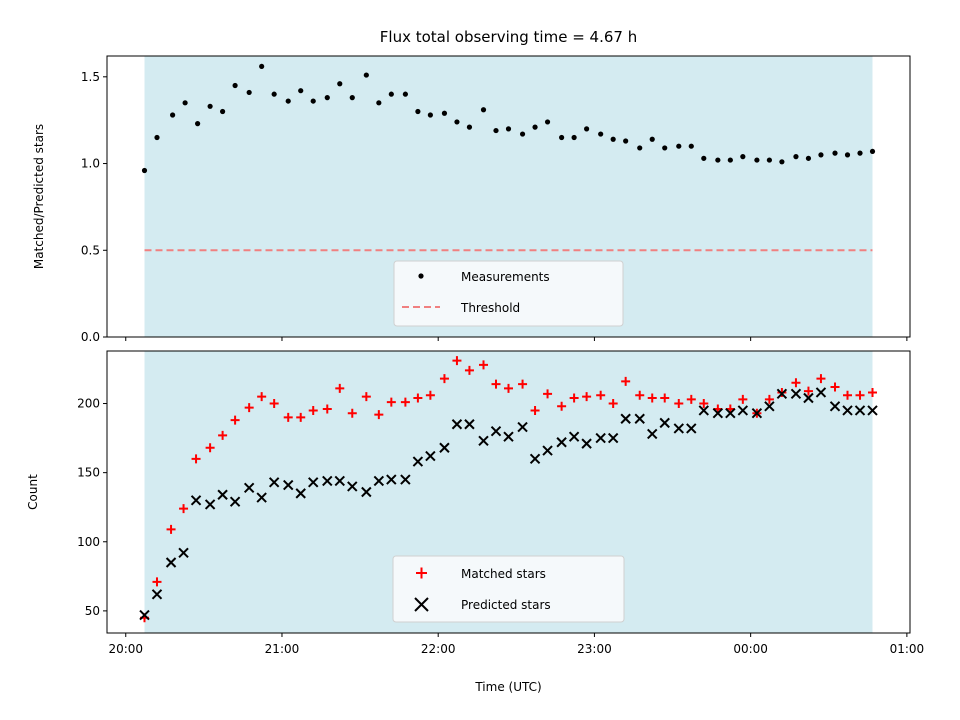 Image resolution: width=960 pixels, height=720 pixels. I want to click on legend-matched-marker, so click(421, 573).